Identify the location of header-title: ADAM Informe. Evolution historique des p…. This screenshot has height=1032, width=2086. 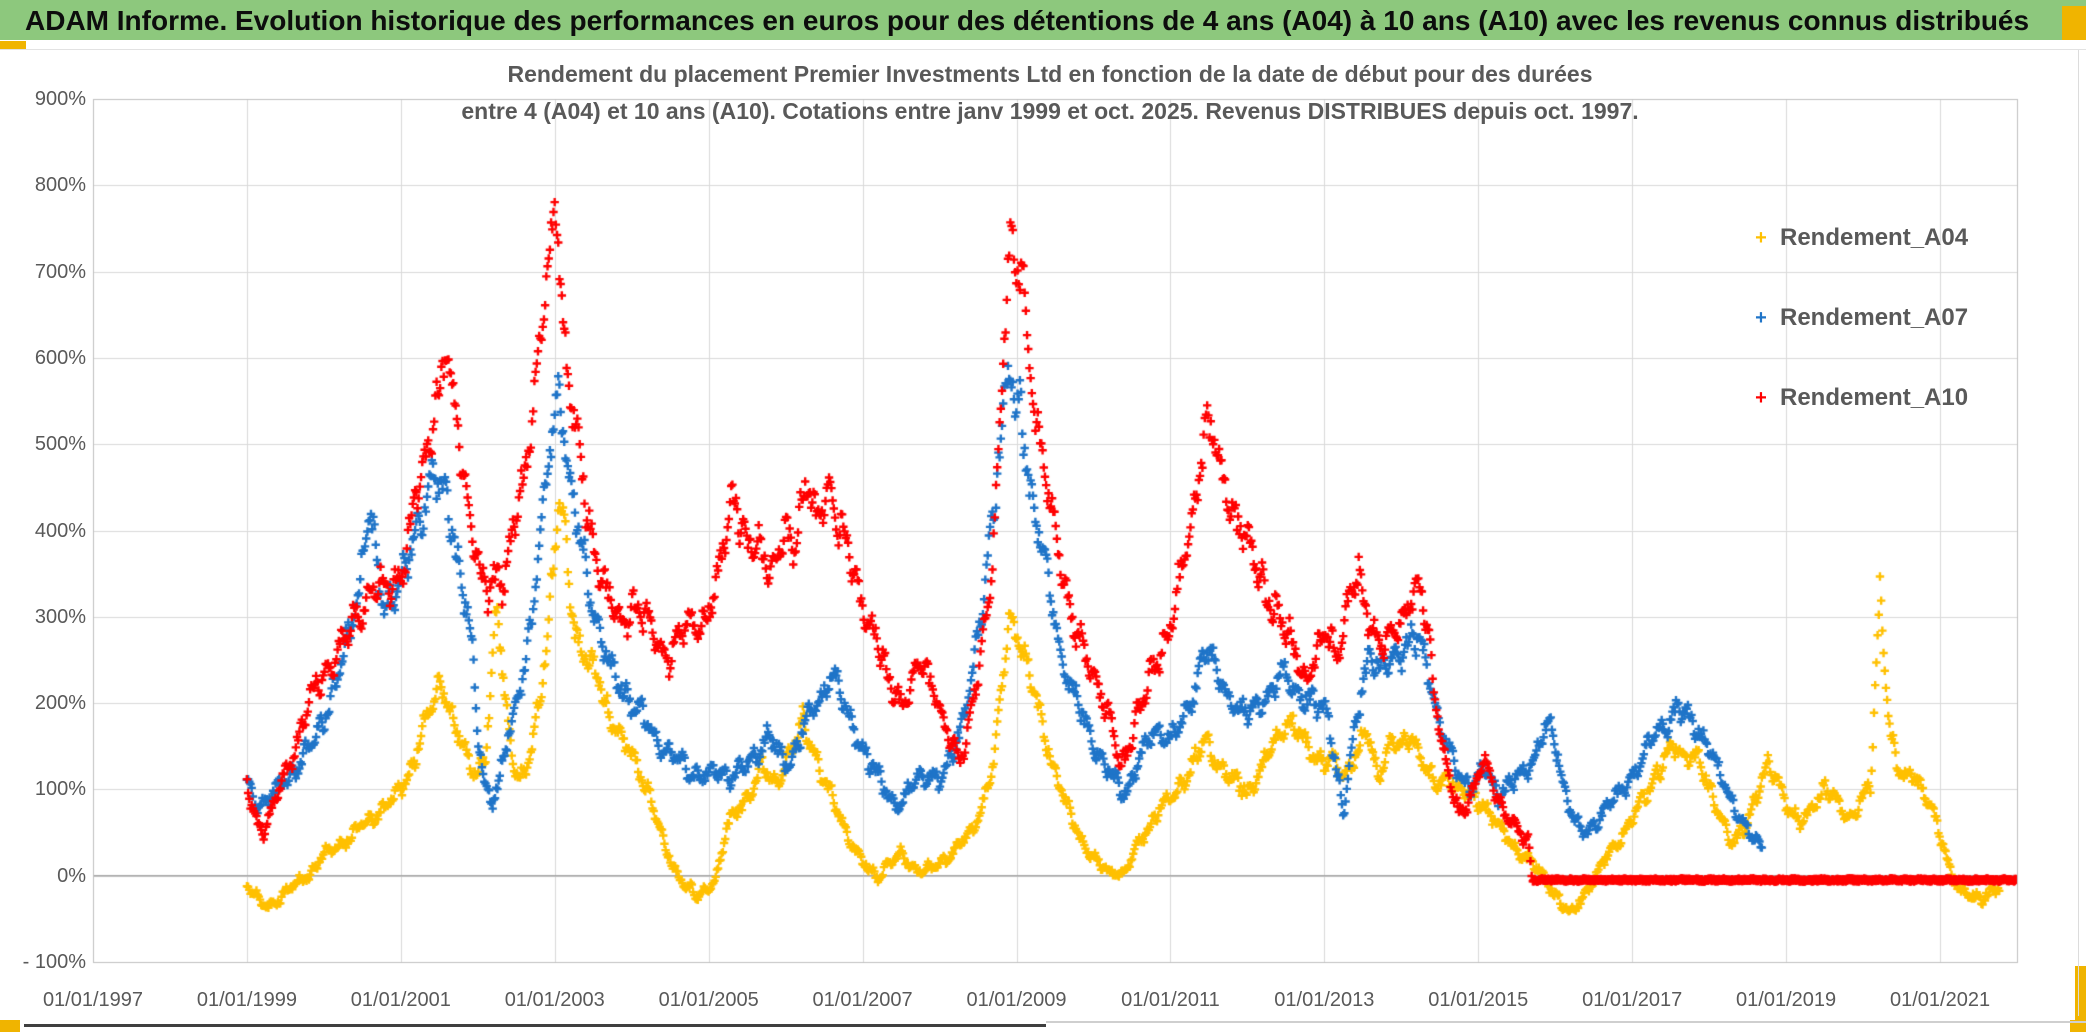
(1027, 20).